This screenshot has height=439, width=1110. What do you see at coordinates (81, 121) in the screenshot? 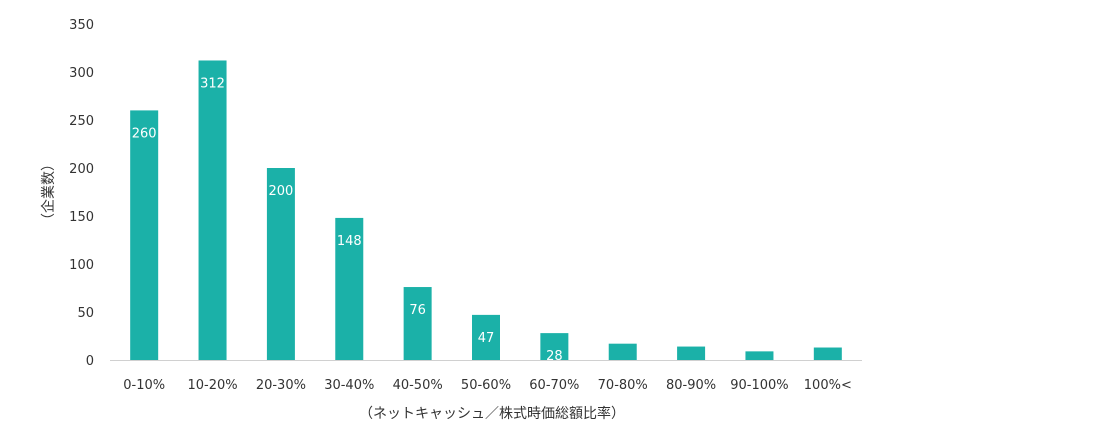
I see `y-tick-label: 250` at bounding box center [81, 121].